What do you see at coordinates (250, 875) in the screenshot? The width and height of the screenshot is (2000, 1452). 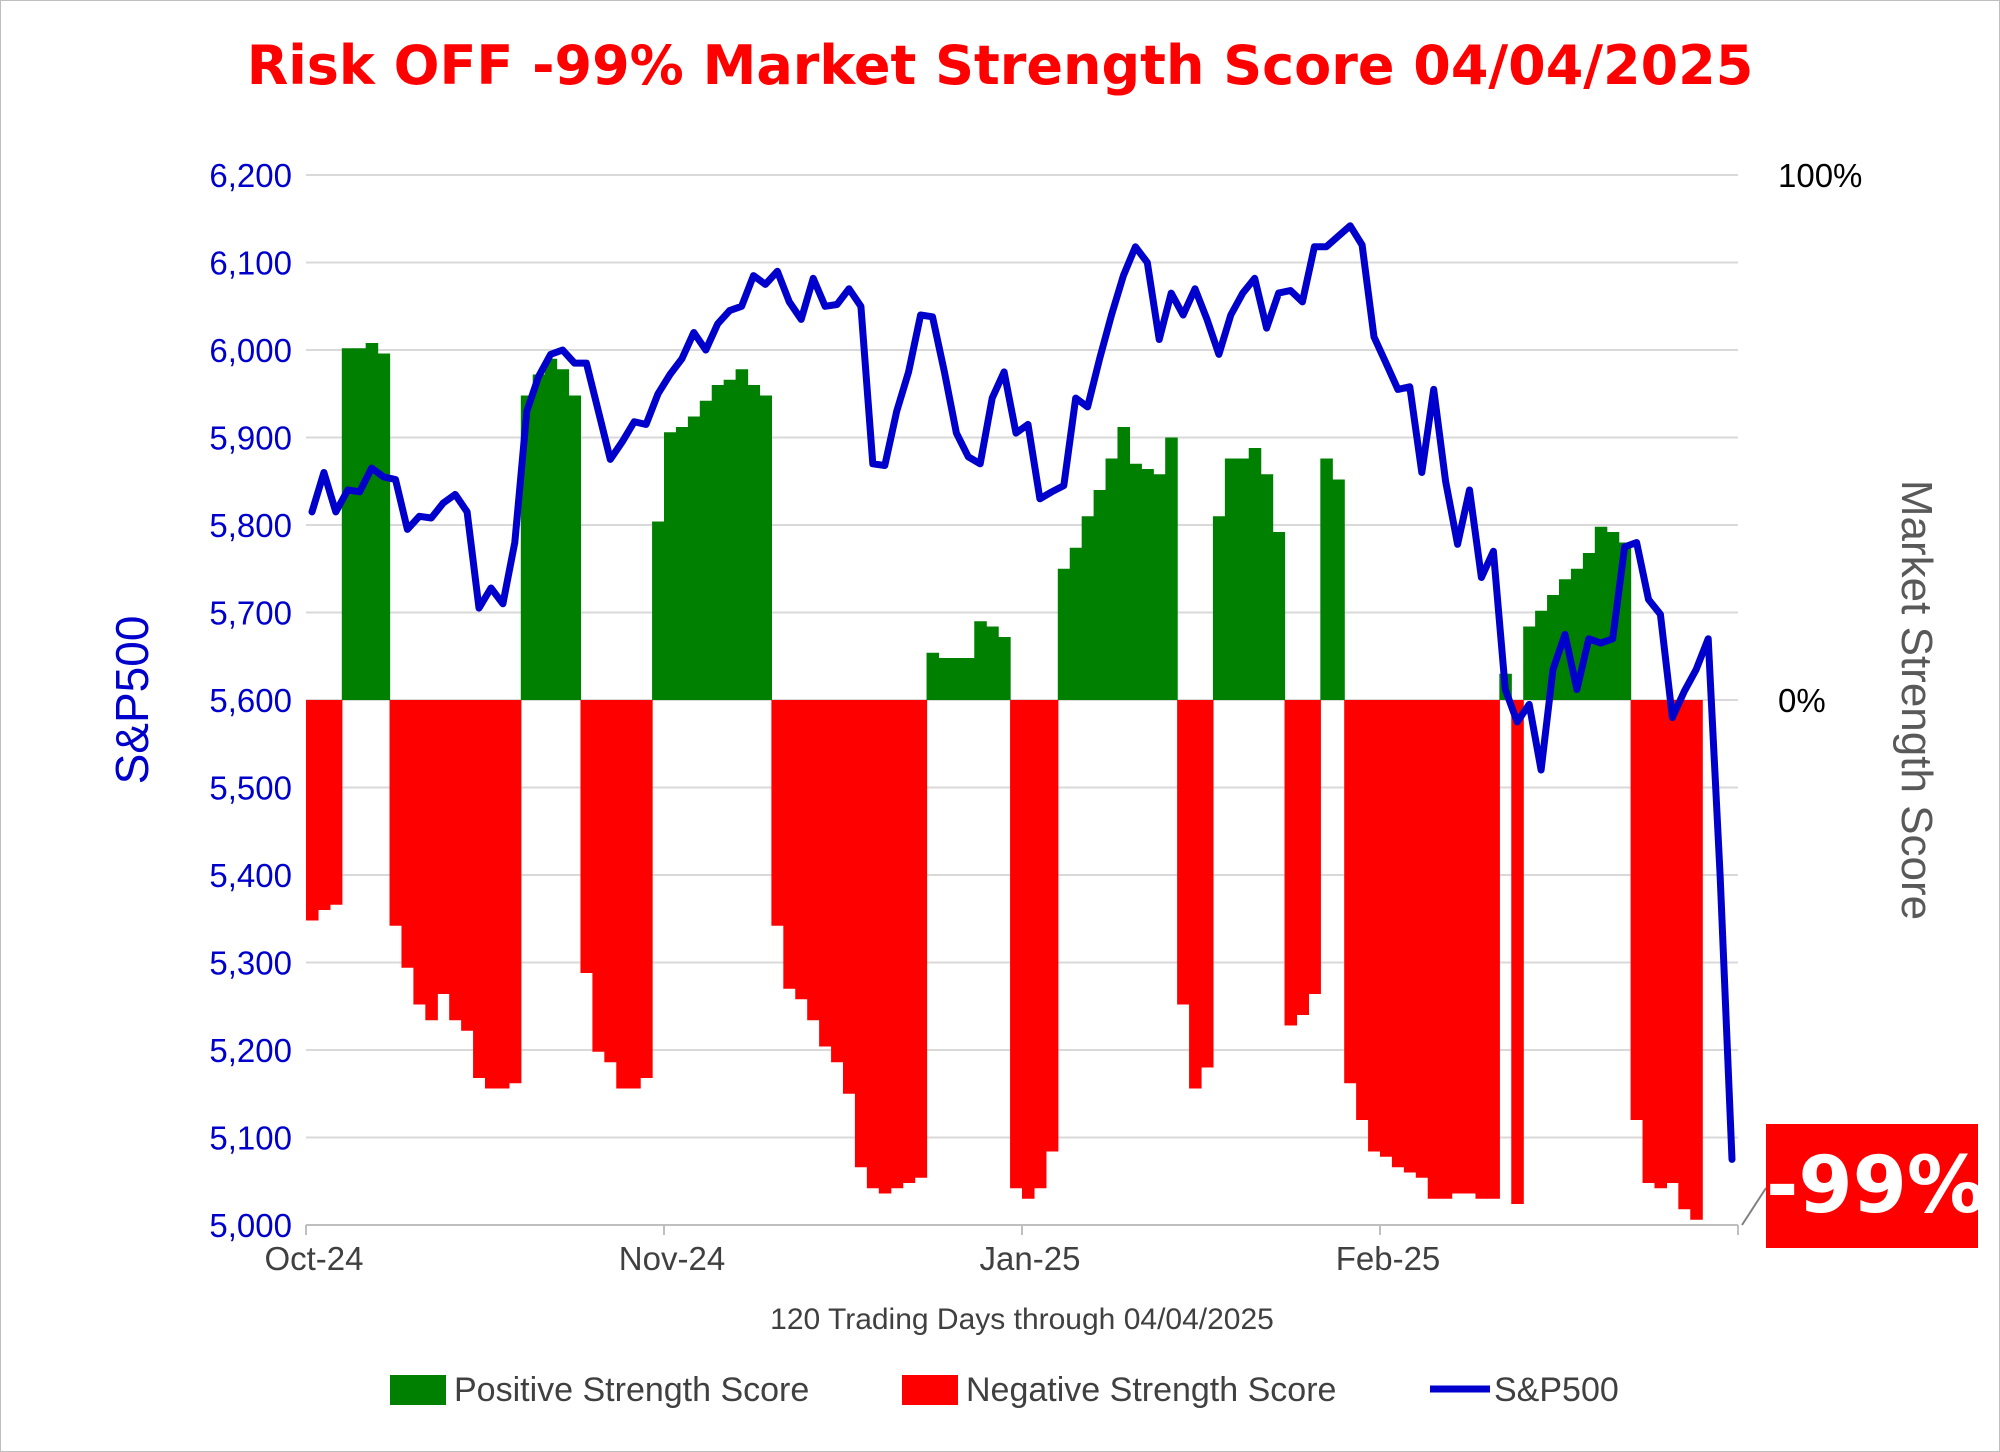 I see `left-tick-label: 5,400` at bounding box center [250, 875].